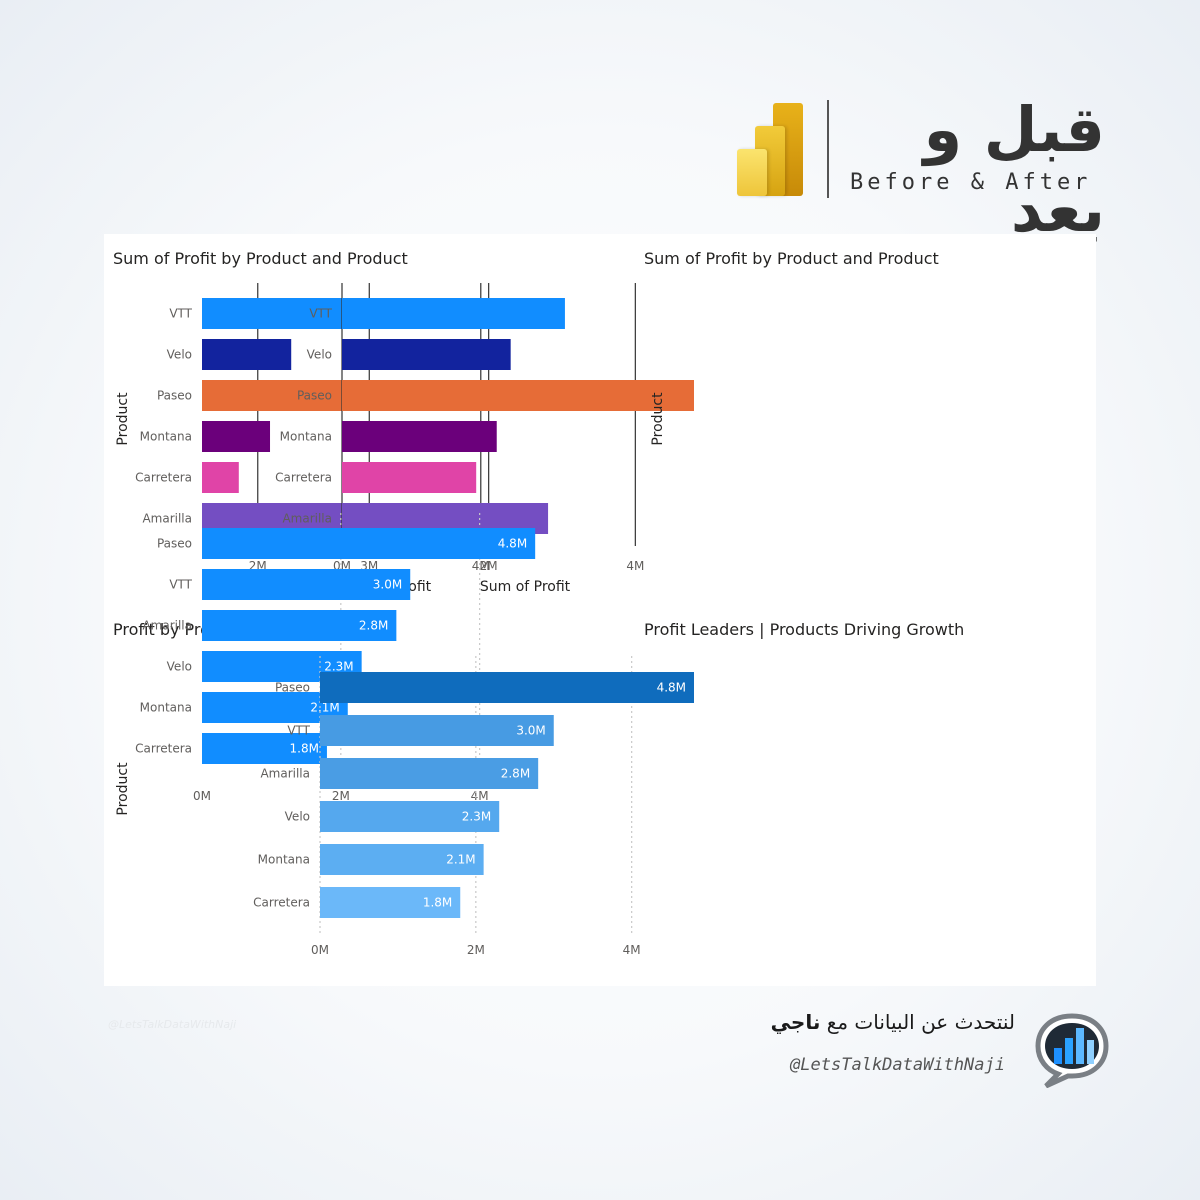  I want to click on footer-tagline: لنتحدث عن البيانات مع ناجي, so click(877, 1022).